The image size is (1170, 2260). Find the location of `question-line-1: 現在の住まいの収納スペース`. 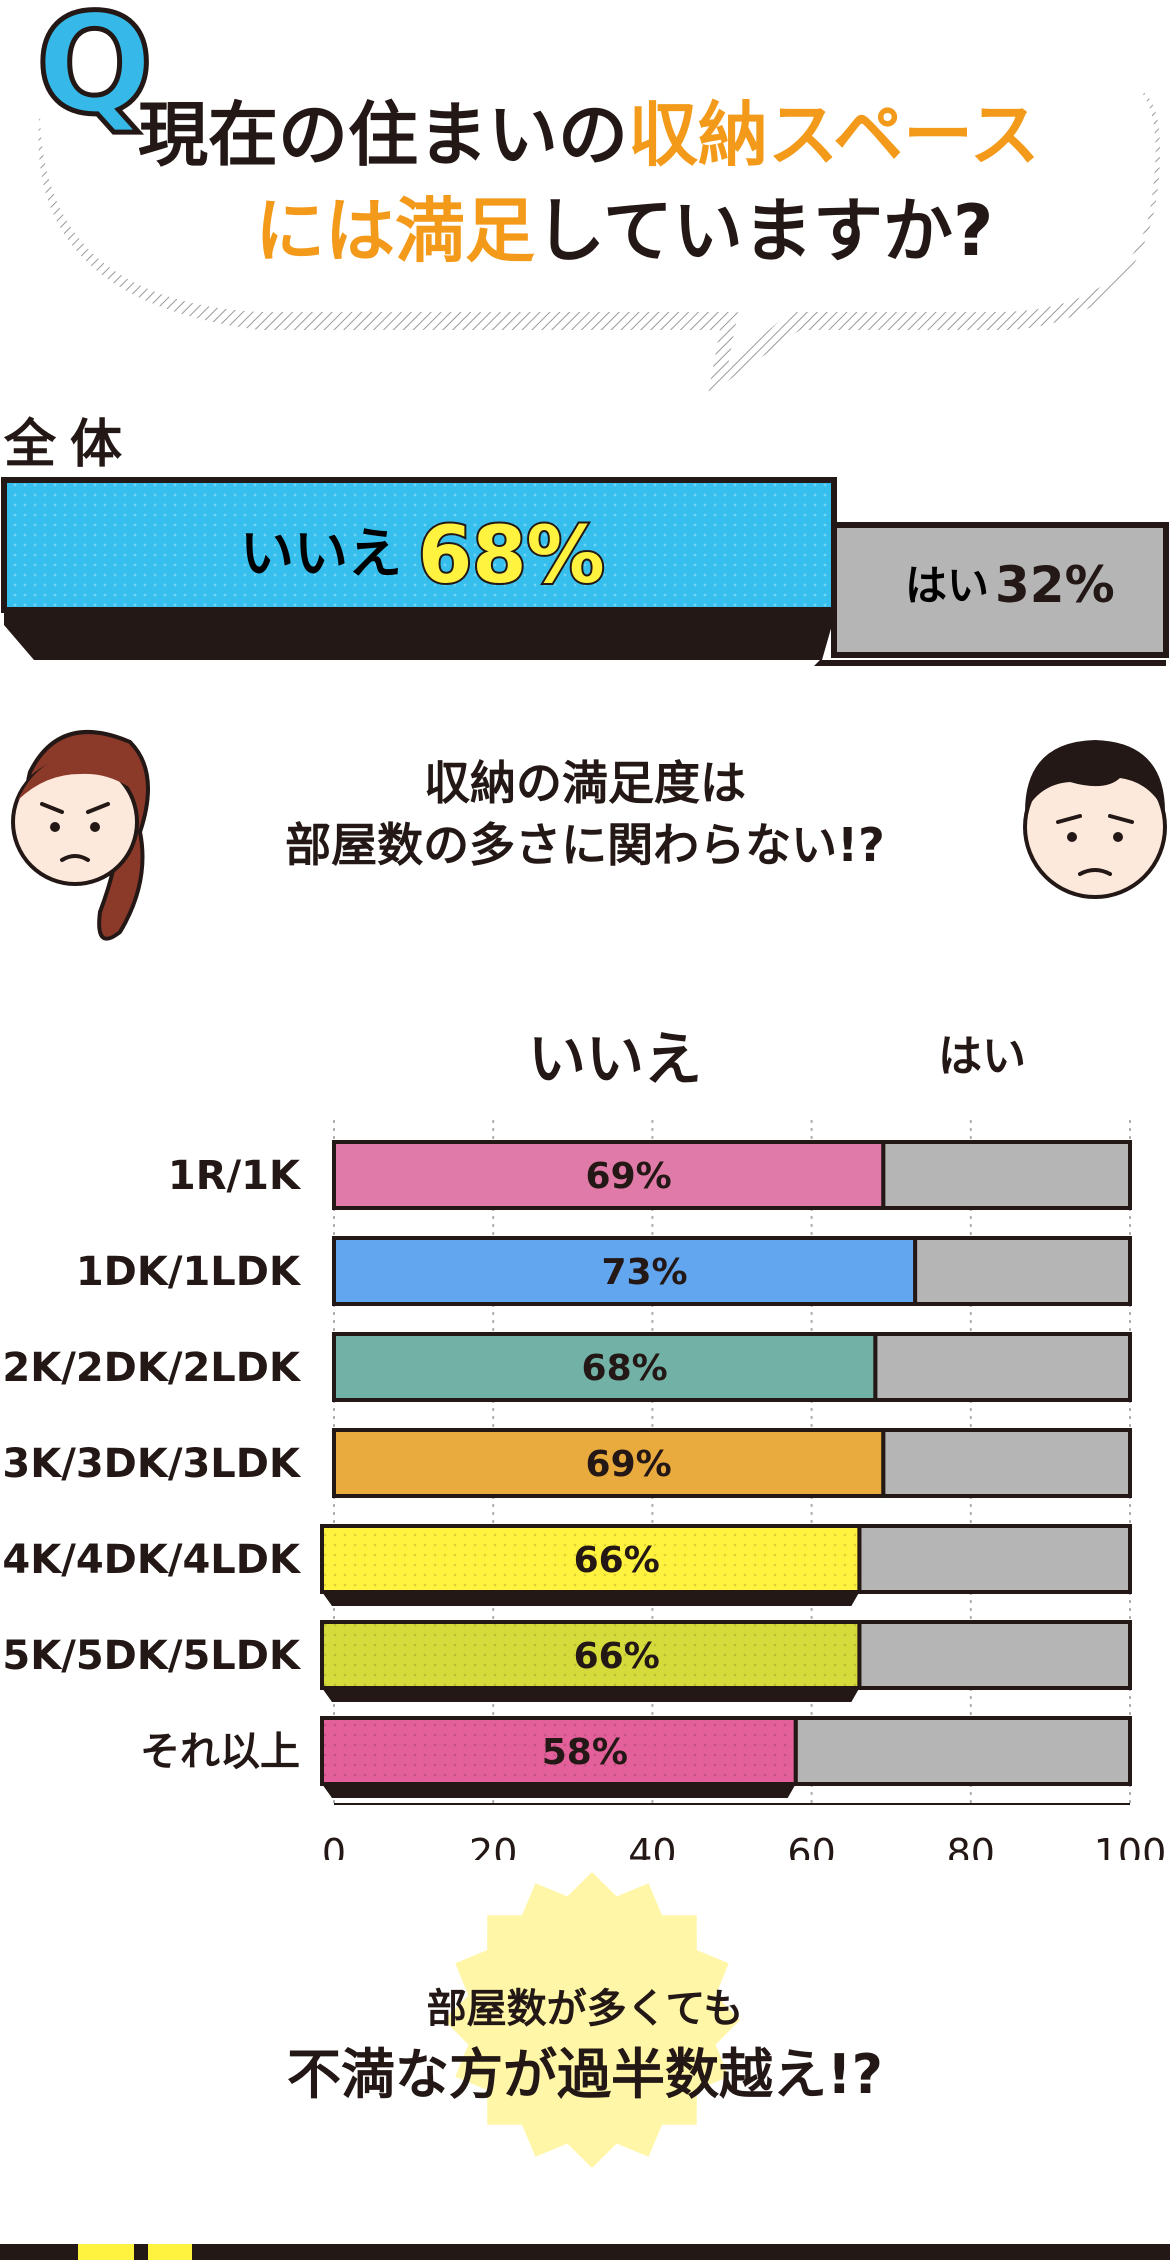

question-line-1: 現在の住まいの収納スペース is located at coordinates (589, 135).